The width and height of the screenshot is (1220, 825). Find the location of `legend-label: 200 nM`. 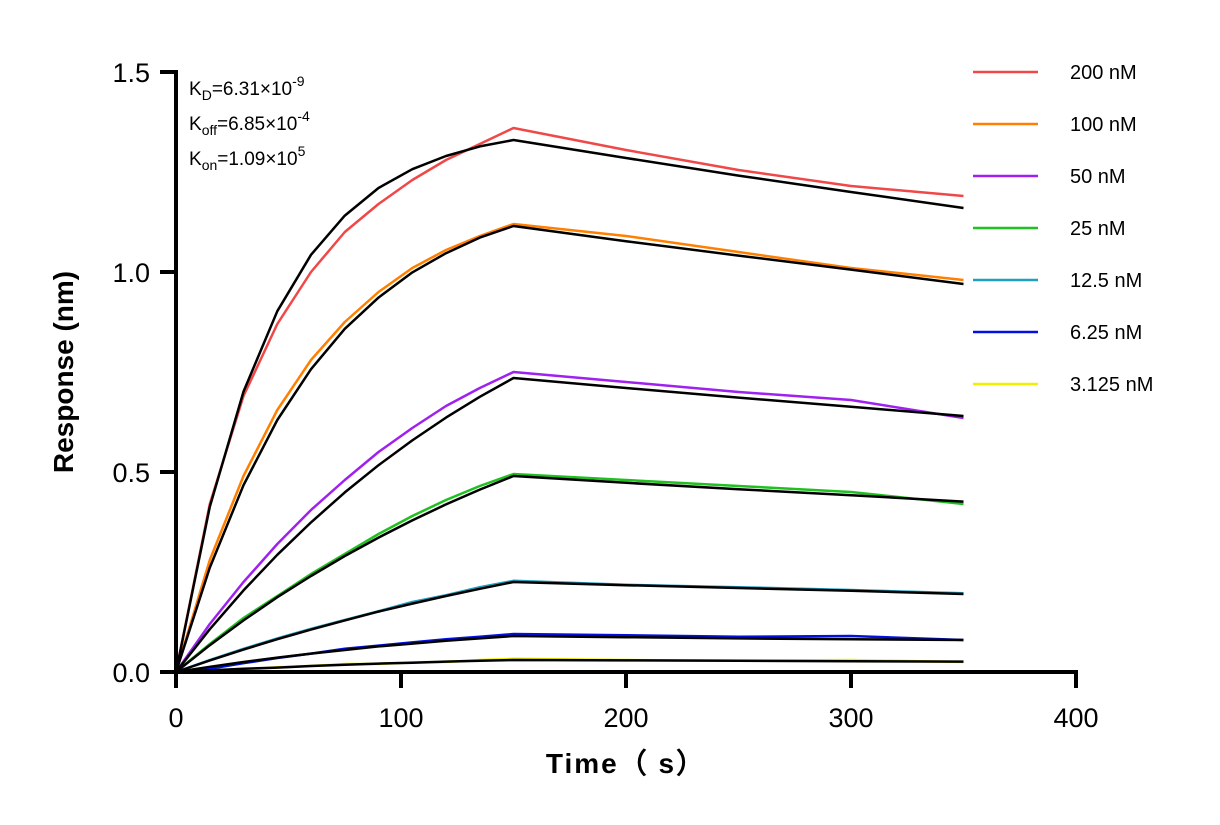

legend-label: 200 nM is located at coordinates (1103, 73).